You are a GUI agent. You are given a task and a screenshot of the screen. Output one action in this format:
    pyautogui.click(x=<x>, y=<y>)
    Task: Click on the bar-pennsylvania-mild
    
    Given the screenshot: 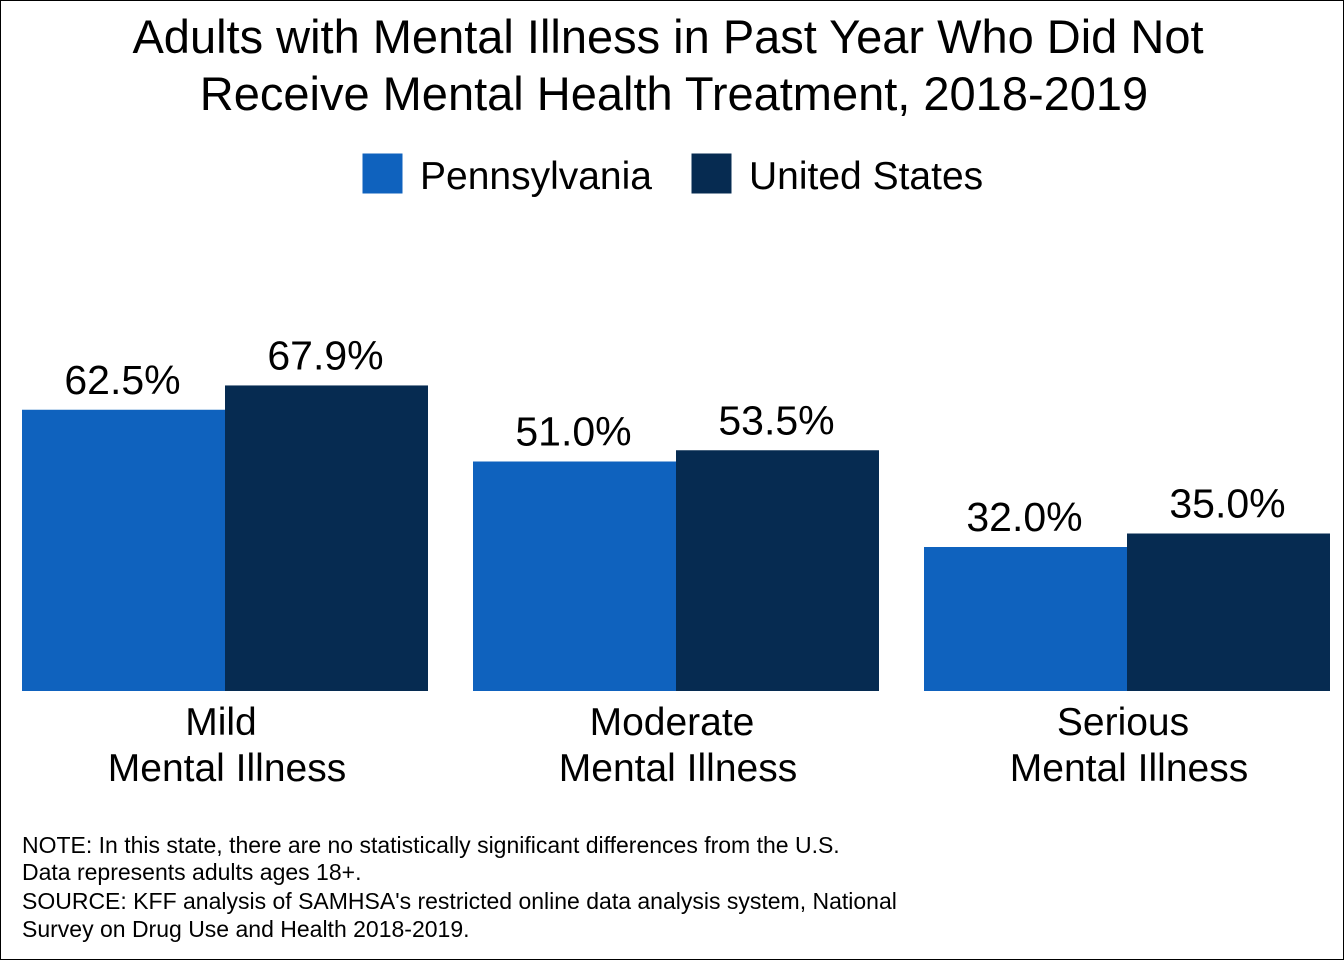 What is the action you would take?
    pyautogui.click(x=123, y=550)
    